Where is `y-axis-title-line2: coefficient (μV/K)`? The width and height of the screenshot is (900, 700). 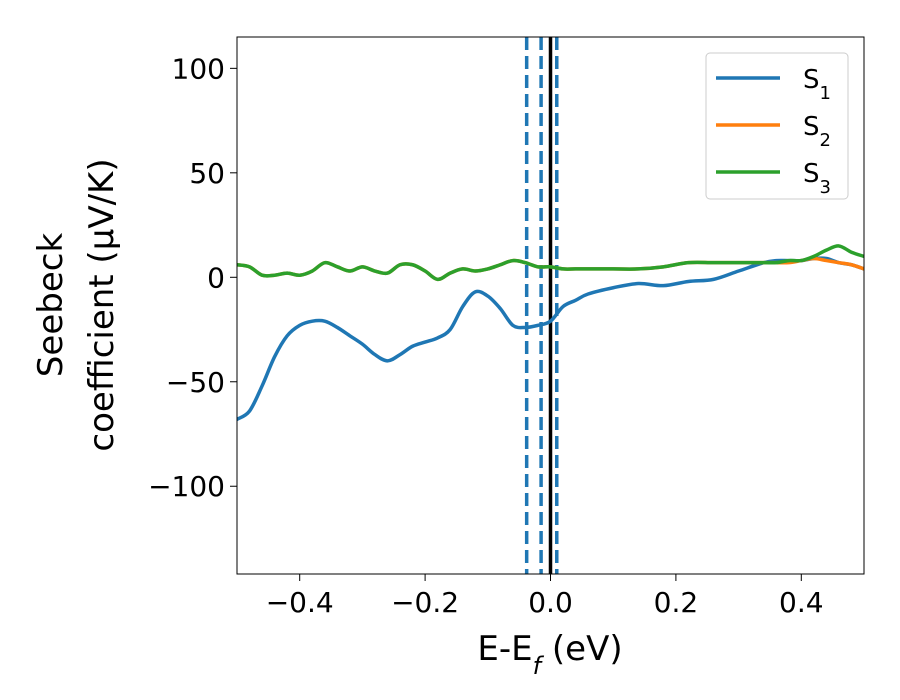
y-axis-title-line2: coefficient (μV/K) is located at coordinates (102, 304).